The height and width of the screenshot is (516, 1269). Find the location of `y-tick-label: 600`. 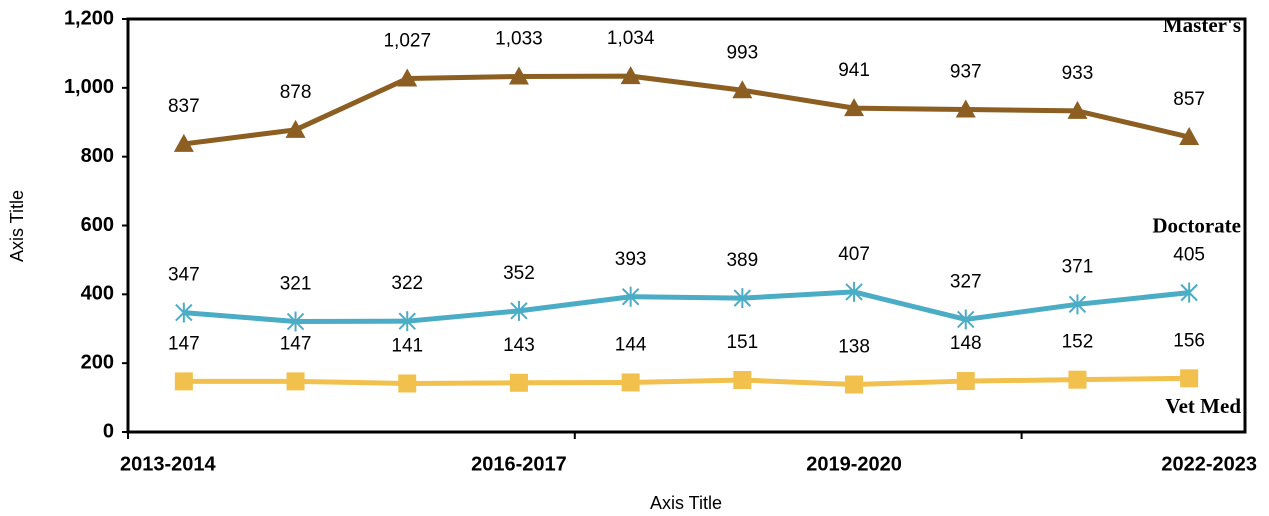

y-tick-label: 600 is located at coordinates (97, 225).